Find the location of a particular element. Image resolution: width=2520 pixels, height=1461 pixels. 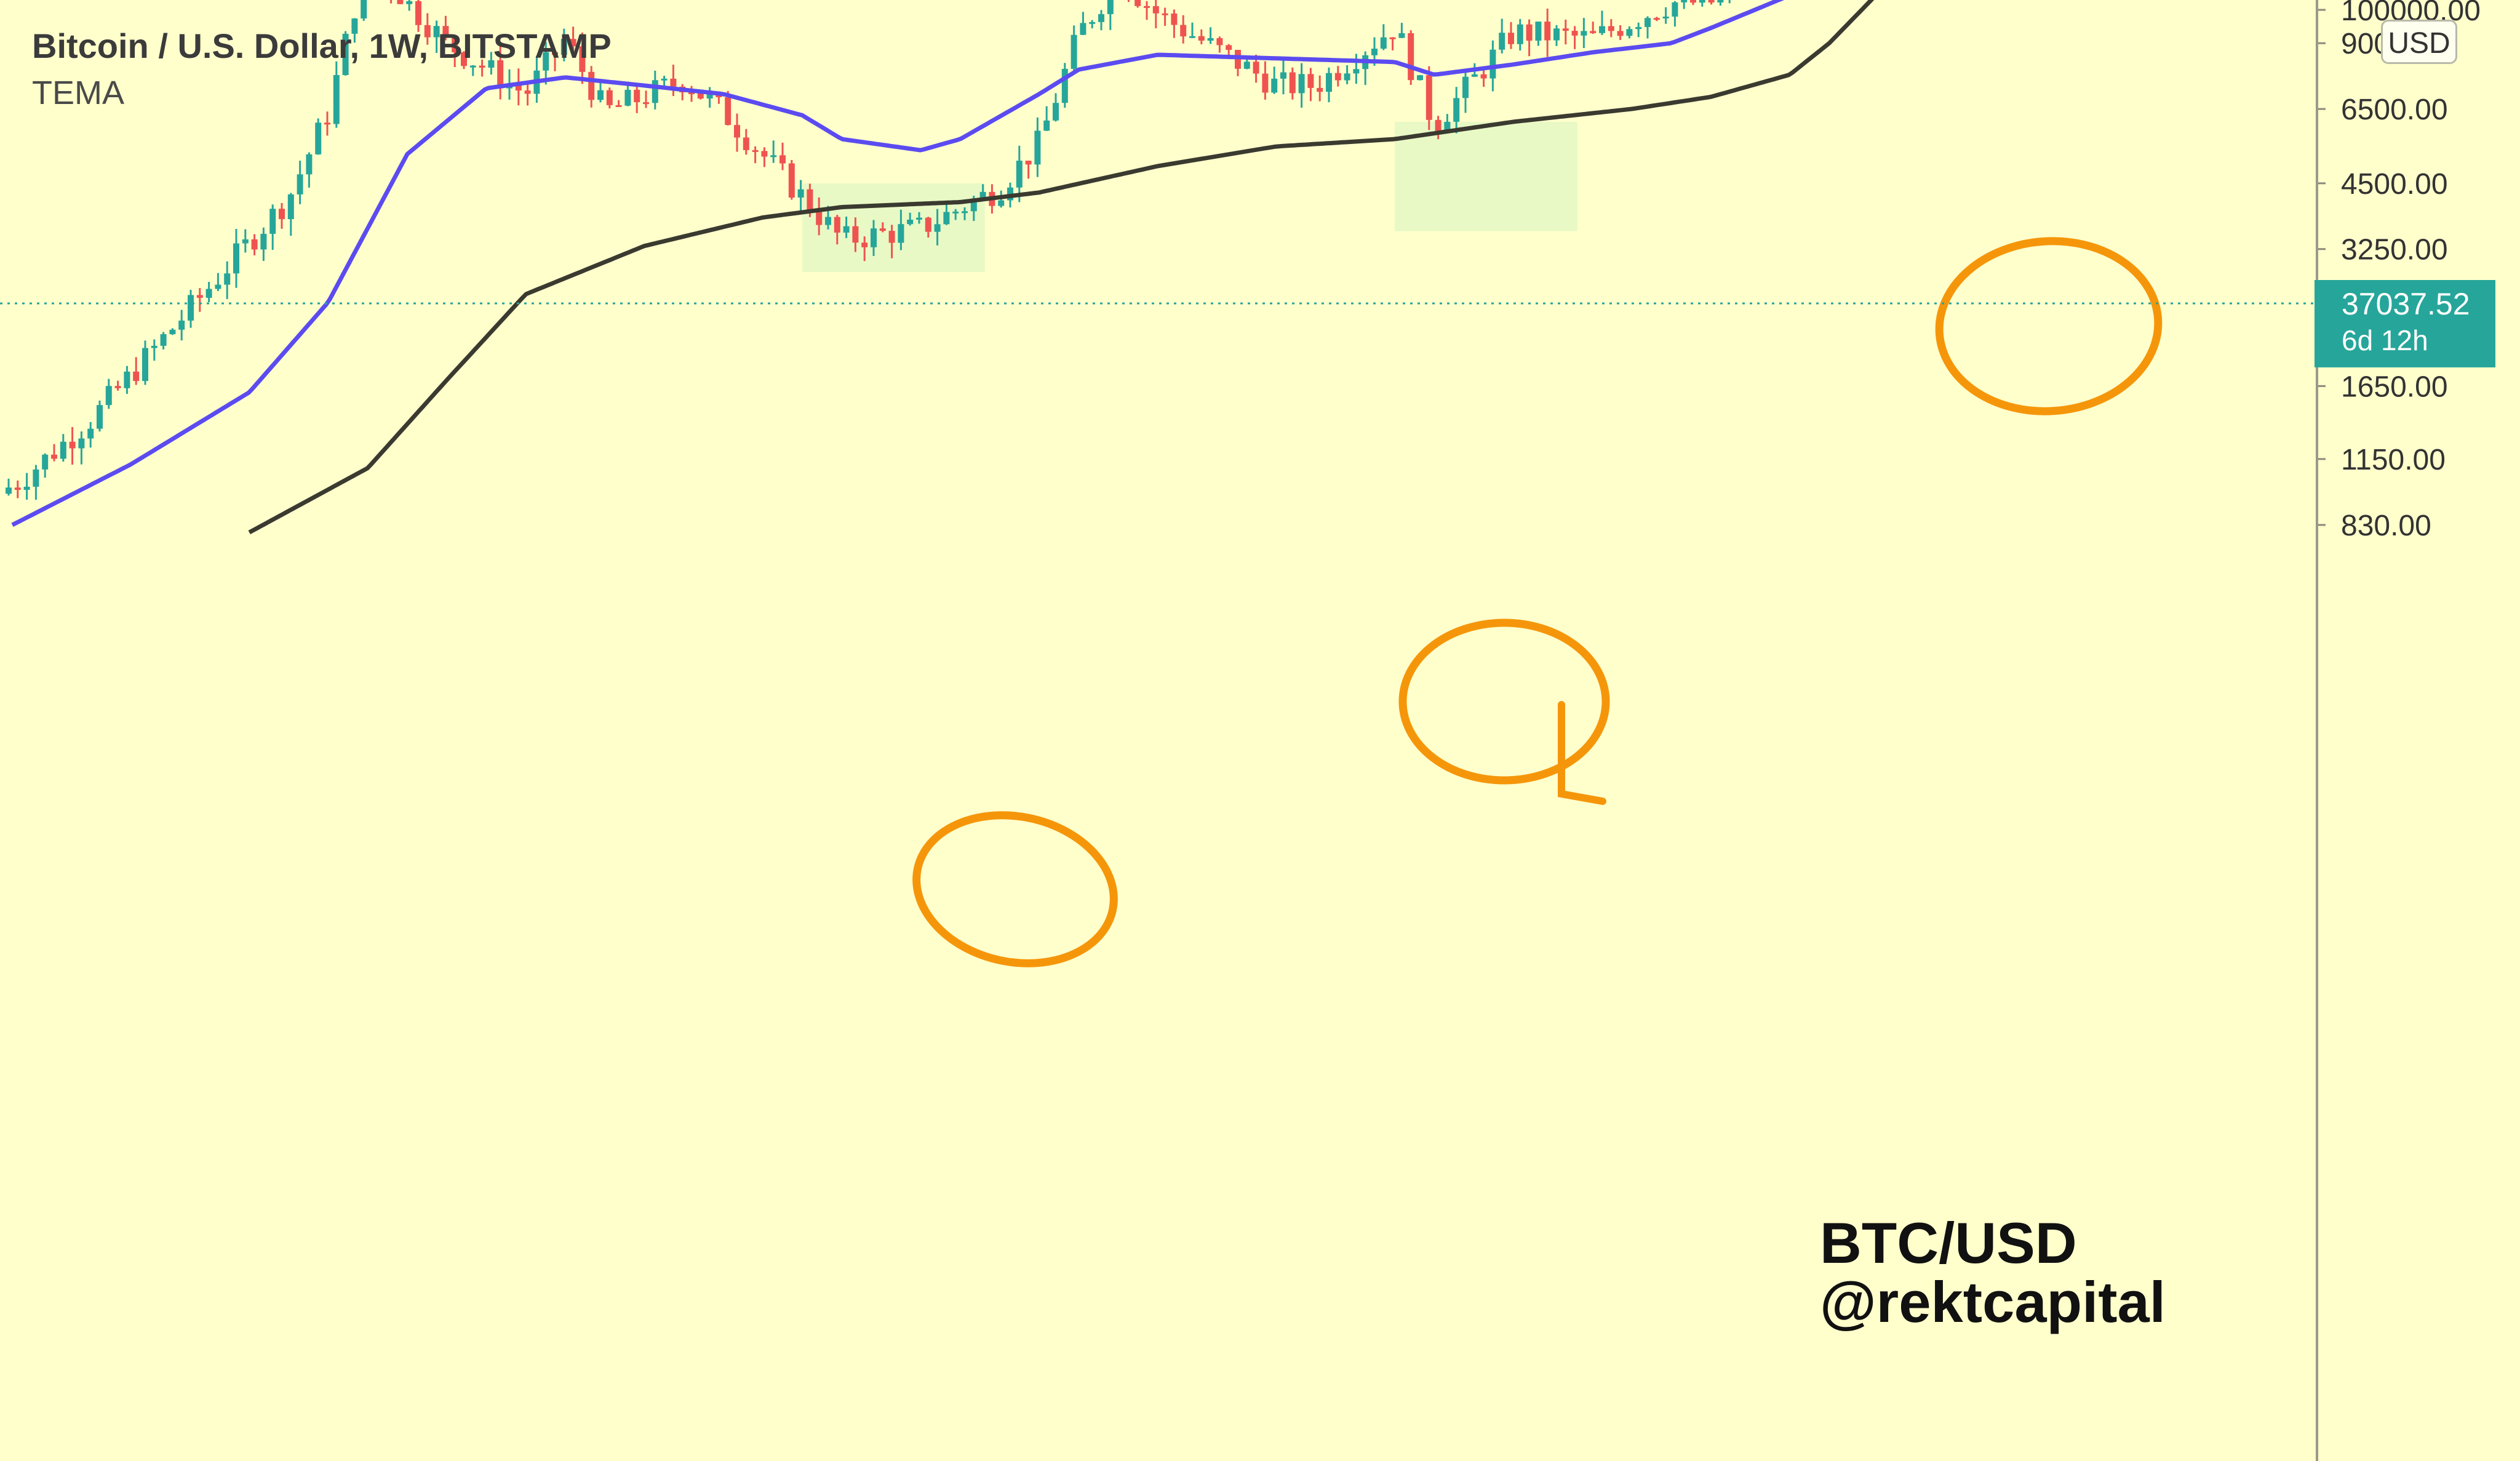

annotation-tail is located at coordinates (1582, 753).